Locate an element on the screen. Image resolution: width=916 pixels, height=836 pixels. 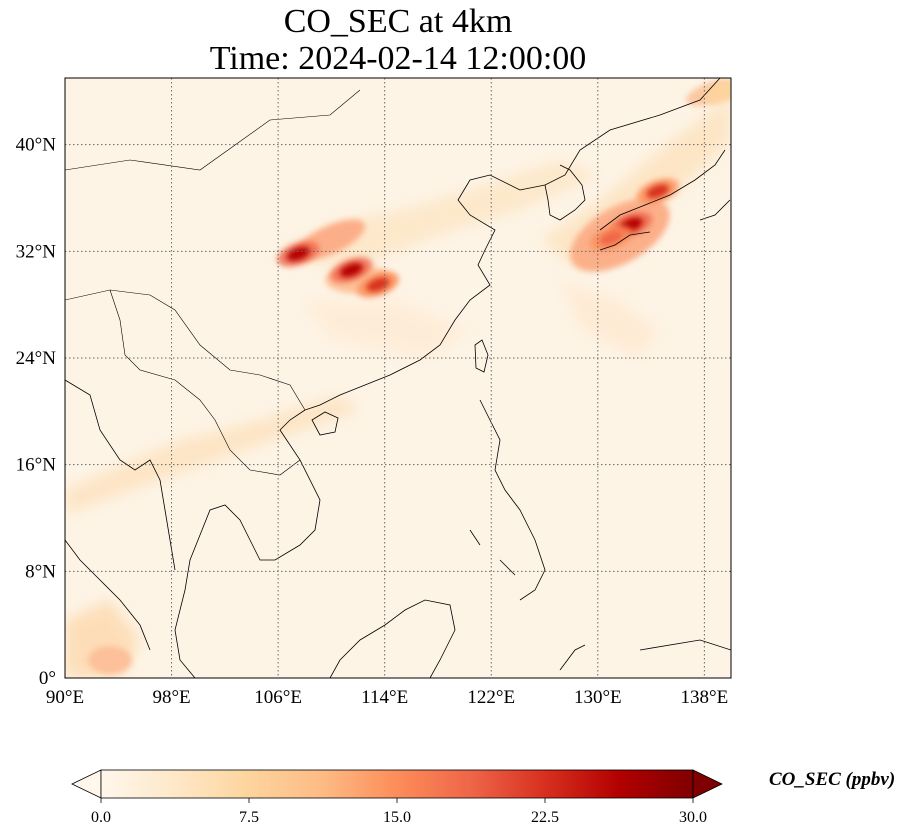
colorbar: 0.0 7.5 15.0 22.5 30.0 is located at coordinates (397, 797).